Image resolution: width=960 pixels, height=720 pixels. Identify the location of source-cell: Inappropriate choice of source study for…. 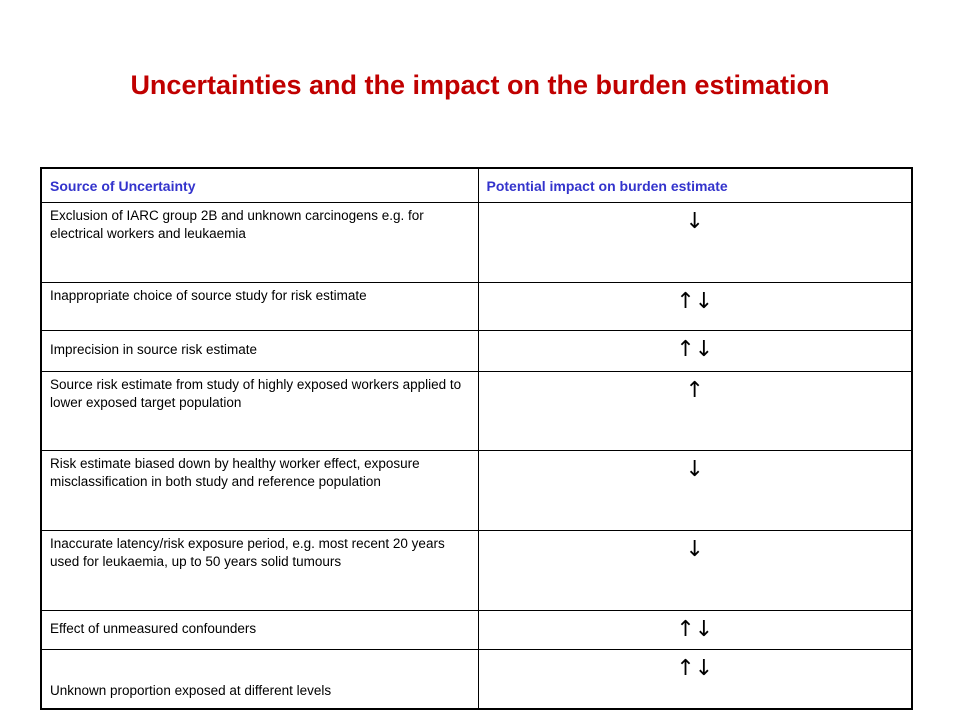
(259, 306).